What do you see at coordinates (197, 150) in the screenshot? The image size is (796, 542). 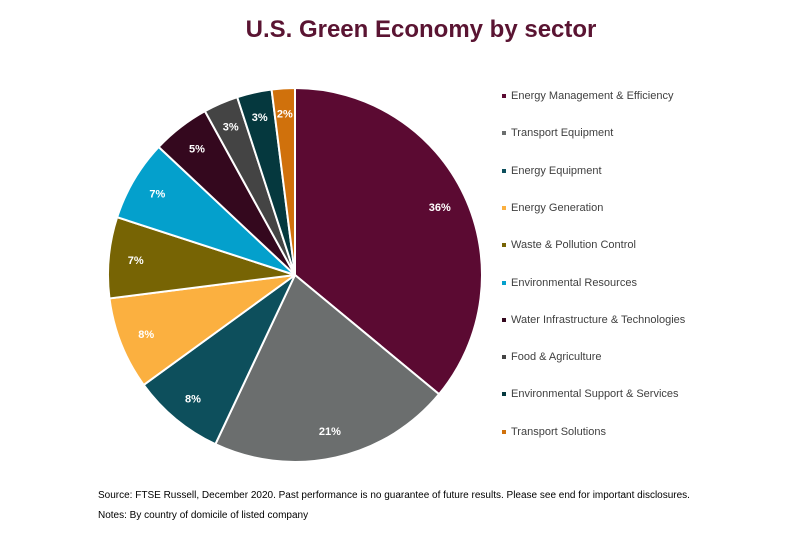 I see `slice-label: 5%` at bounding box center [197, 150].